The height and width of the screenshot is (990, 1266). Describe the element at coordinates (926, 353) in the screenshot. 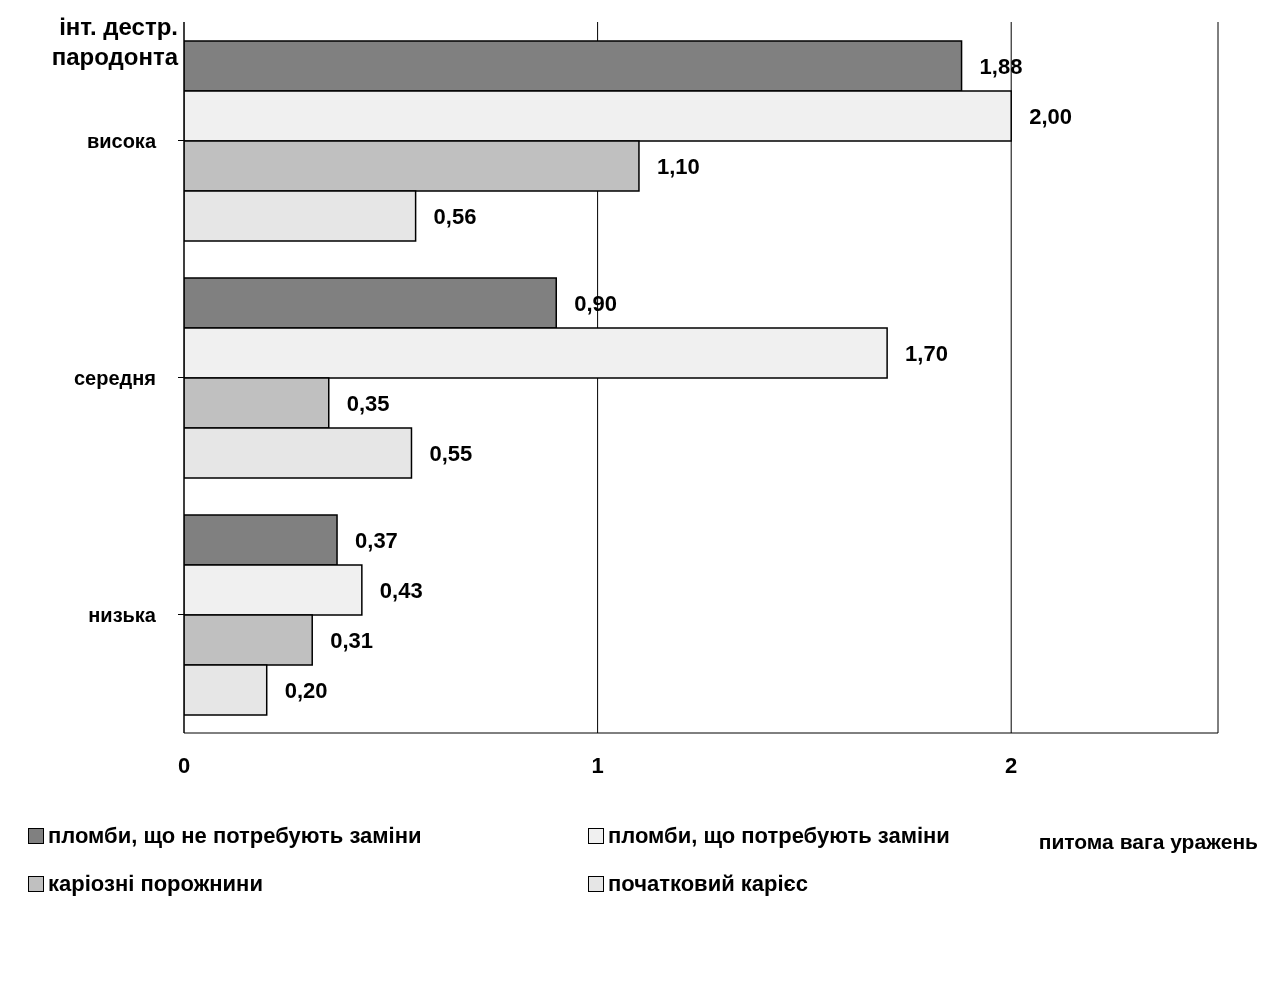

I see `data-label: 1,70` at that location.